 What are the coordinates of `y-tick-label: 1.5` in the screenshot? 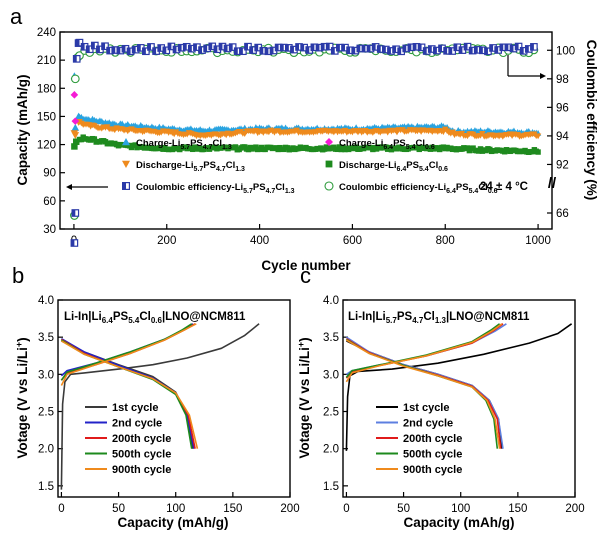 It's located at (331, 487).